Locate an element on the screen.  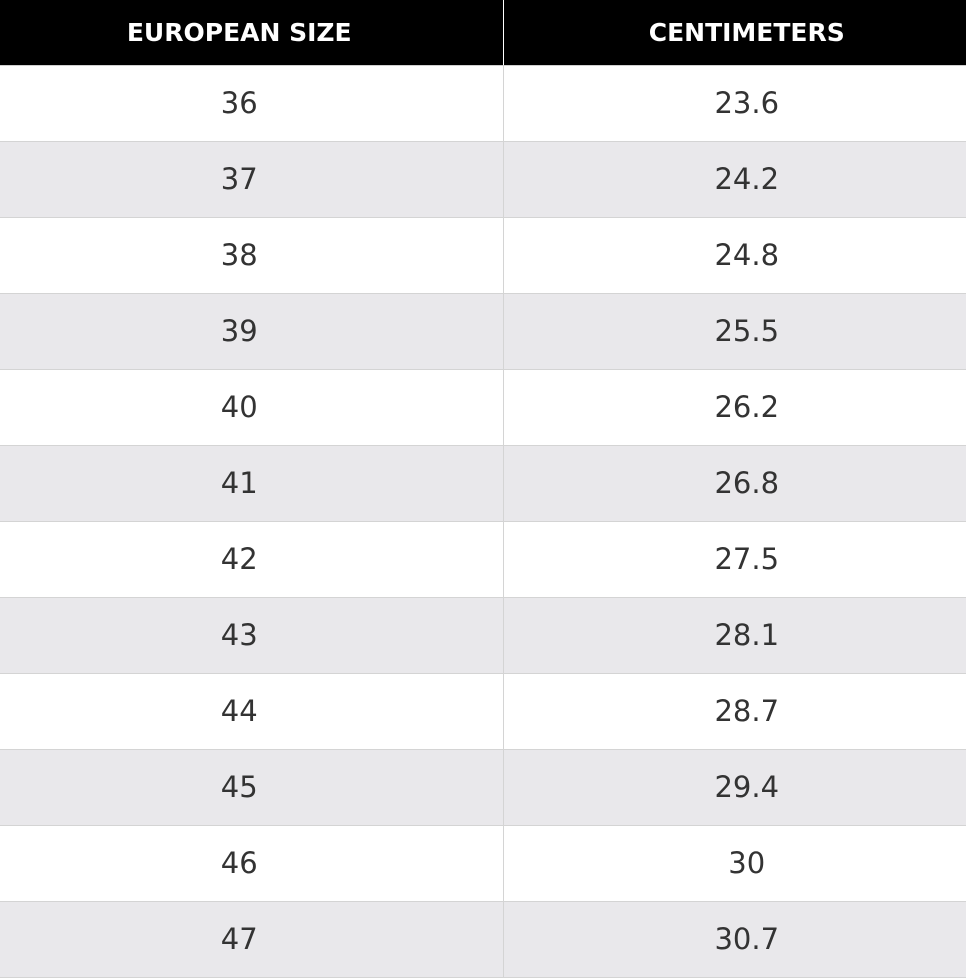
european-size-cell: 42 is located at coordinates (251, 559).